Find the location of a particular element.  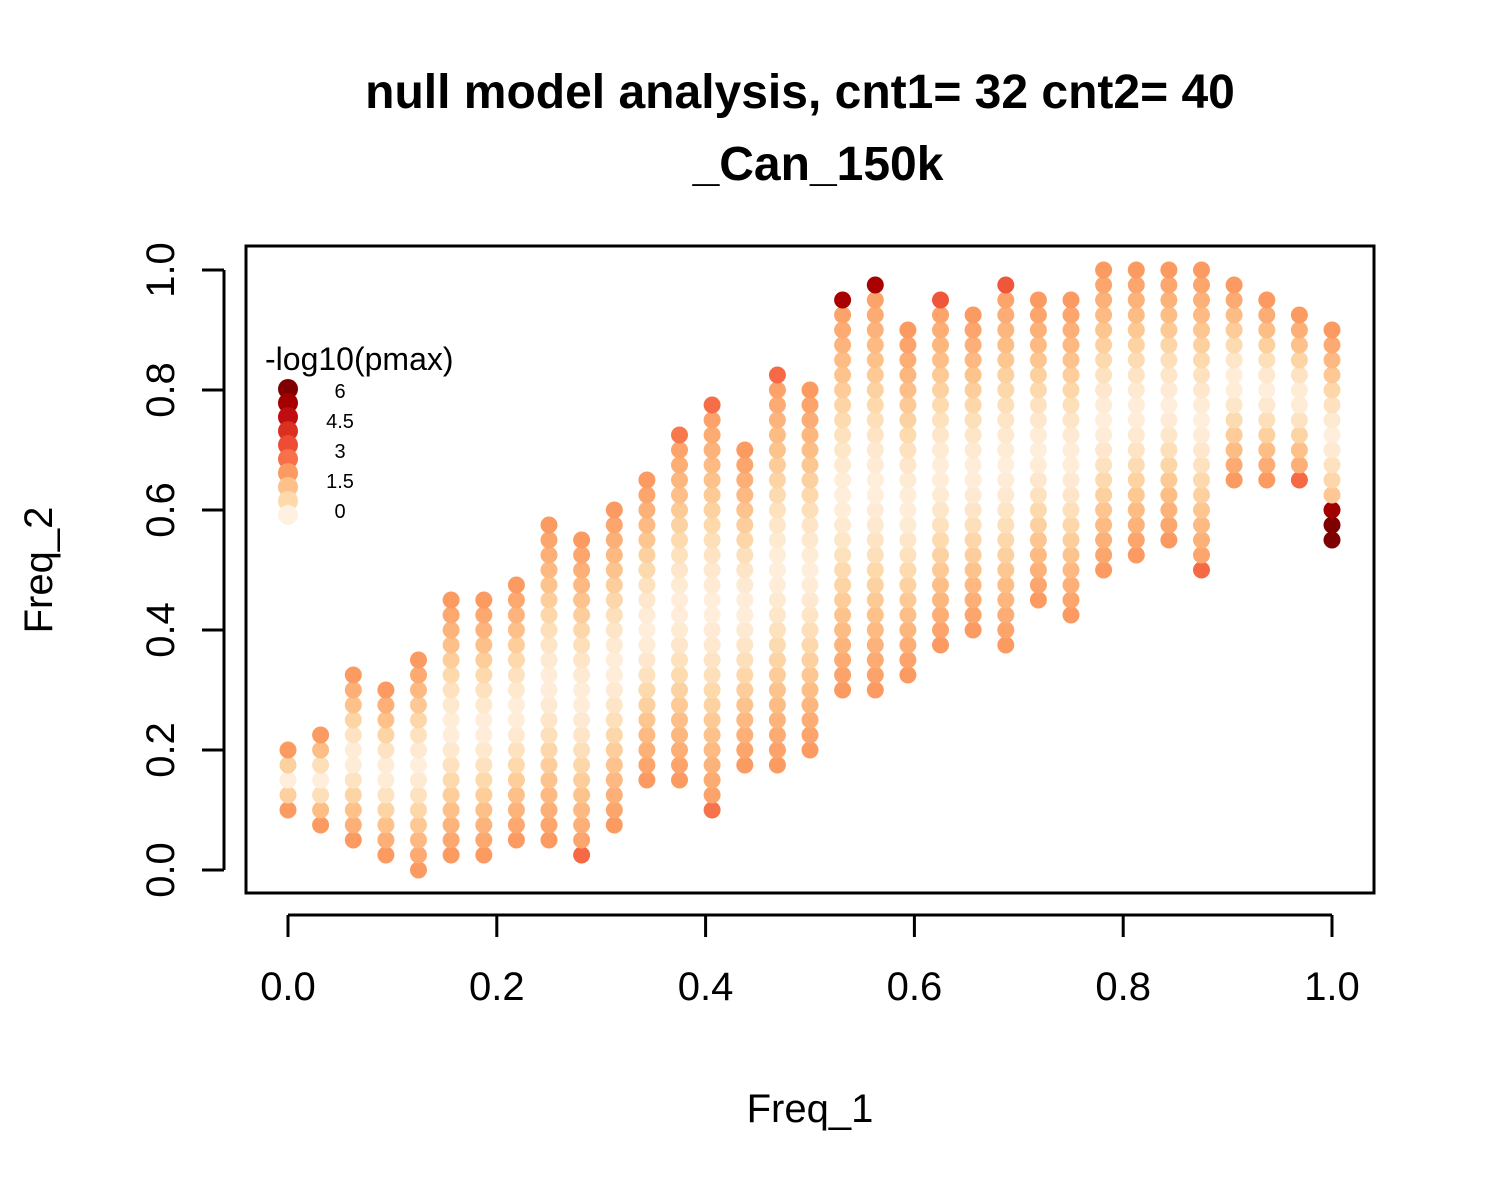

x-tick-label: 0.2 is located at coordinates (497, 987).